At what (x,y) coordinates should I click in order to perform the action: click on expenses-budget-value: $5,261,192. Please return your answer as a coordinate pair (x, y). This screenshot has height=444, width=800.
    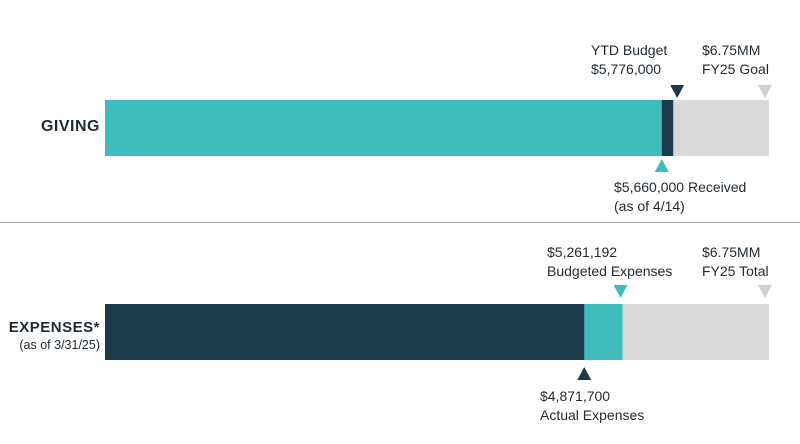
    Looking at the image, I should click on (582, 252).